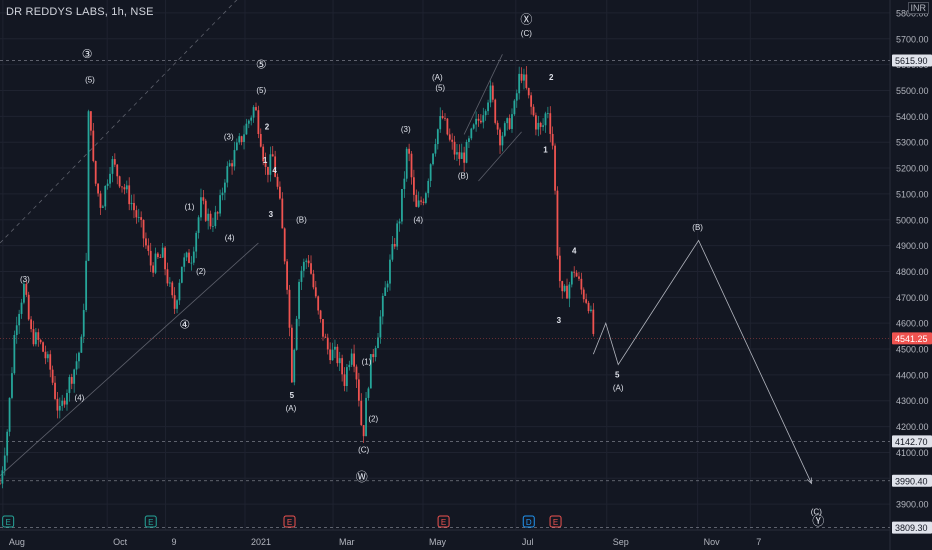  Describe the element at coordinates (617, 374) in the screenshot. I see `wave-label: 5` at that location.